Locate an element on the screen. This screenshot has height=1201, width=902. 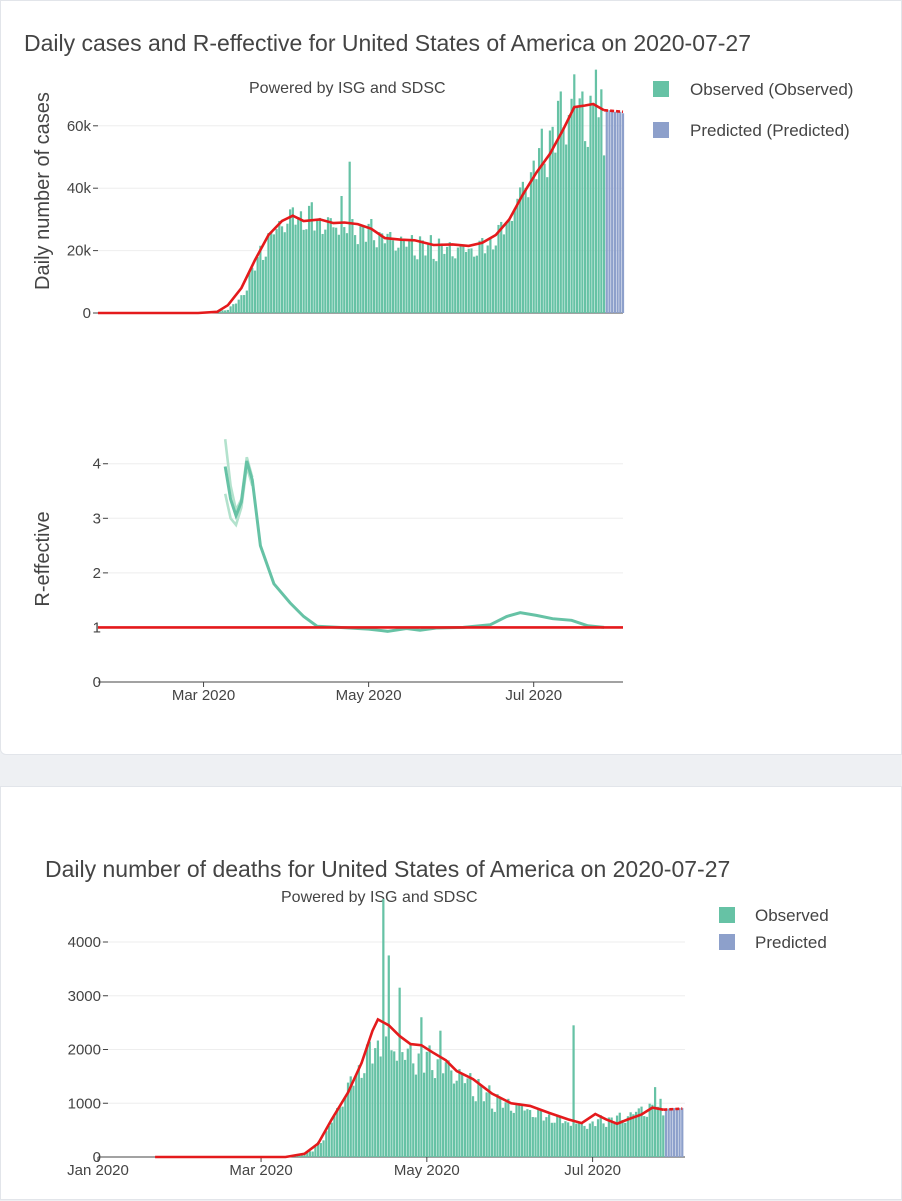
cases-y-tick-label: 40k is located at coordinates (79, 188).